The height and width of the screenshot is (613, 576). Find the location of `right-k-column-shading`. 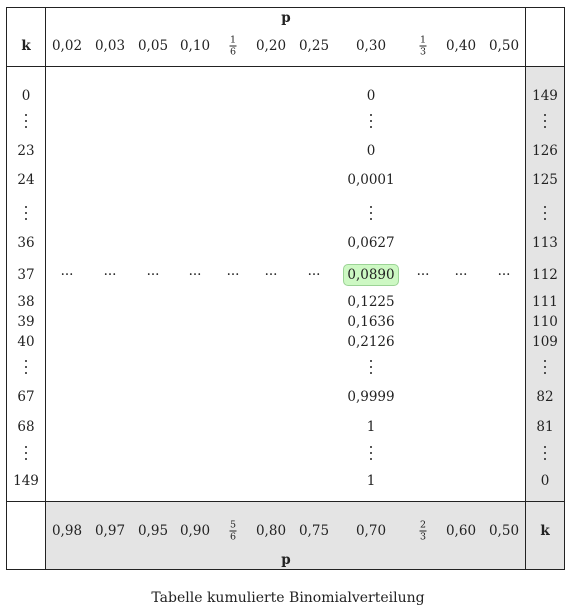

right-k-column-shading is located at coordinates (545, 283).